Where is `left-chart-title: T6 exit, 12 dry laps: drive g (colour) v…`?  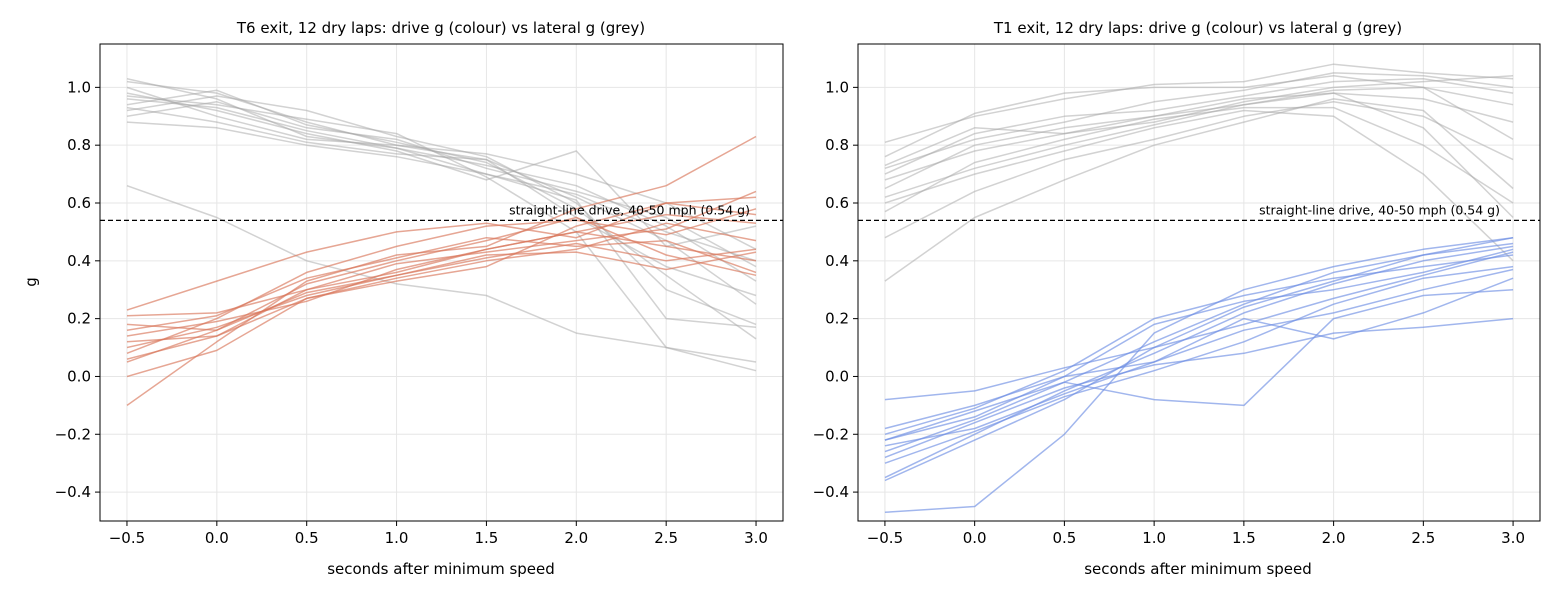
left-chart-title: T6 exit, 12 dry laps: drive g (colour) v… is located at coordinates (440, 28).